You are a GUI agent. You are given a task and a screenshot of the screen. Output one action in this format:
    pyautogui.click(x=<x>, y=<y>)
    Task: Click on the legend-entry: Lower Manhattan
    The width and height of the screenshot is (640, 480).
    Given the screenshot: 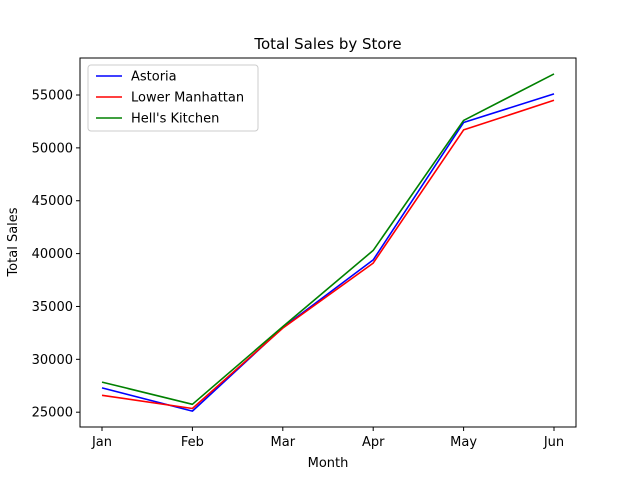 What is the action you would take?
    pyautogui.click(x=187, y=98)
    